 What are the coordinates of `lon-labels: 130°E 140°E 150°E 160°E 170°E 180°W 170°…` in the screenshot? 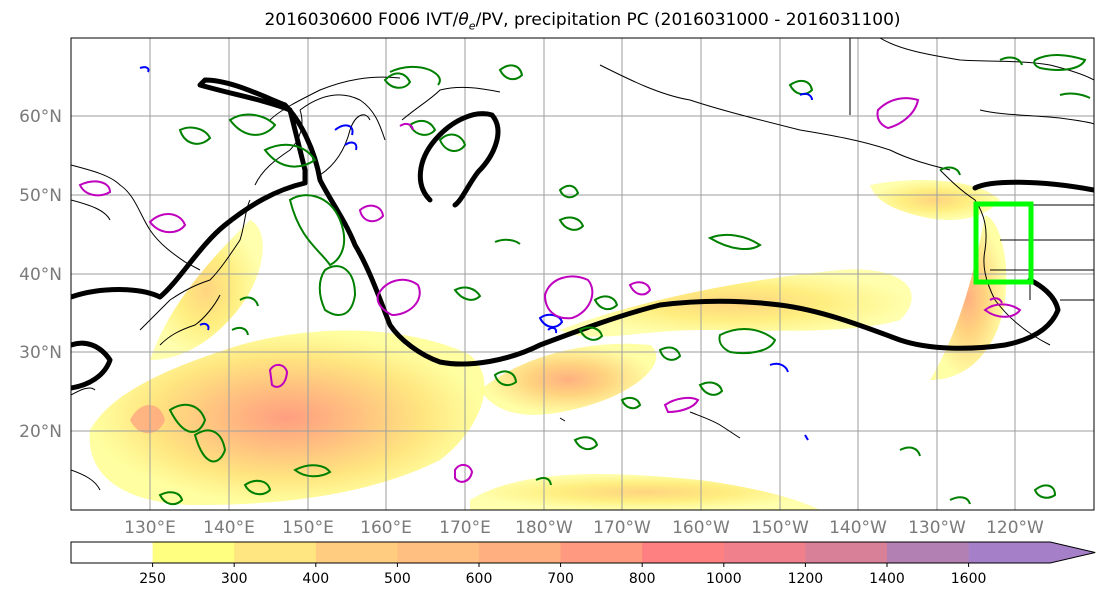 It's located at (584, 528).